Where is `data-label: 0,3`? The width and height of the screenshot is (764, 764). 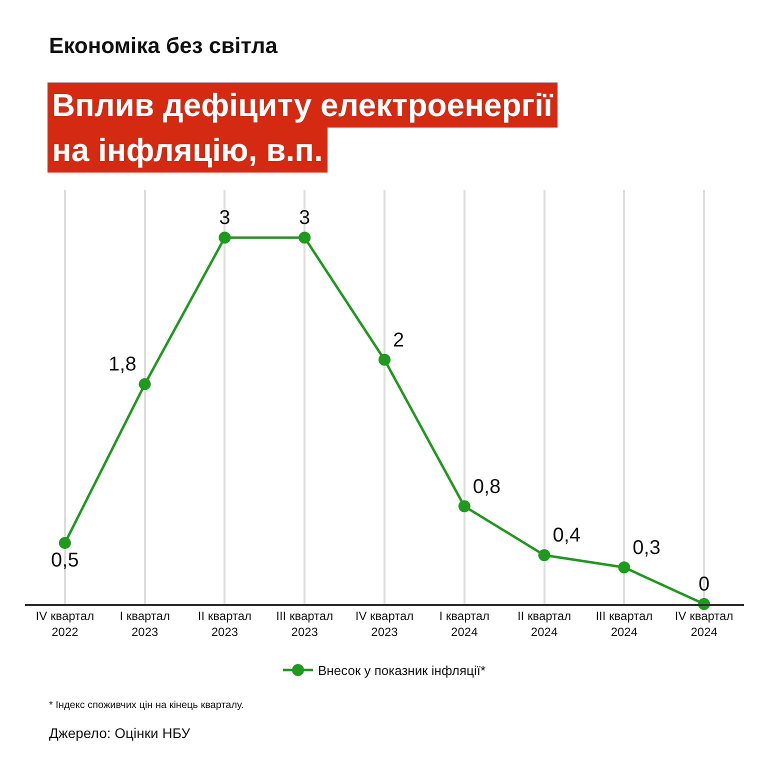
data-label: 0,3 is located at coordinates (646, 547).